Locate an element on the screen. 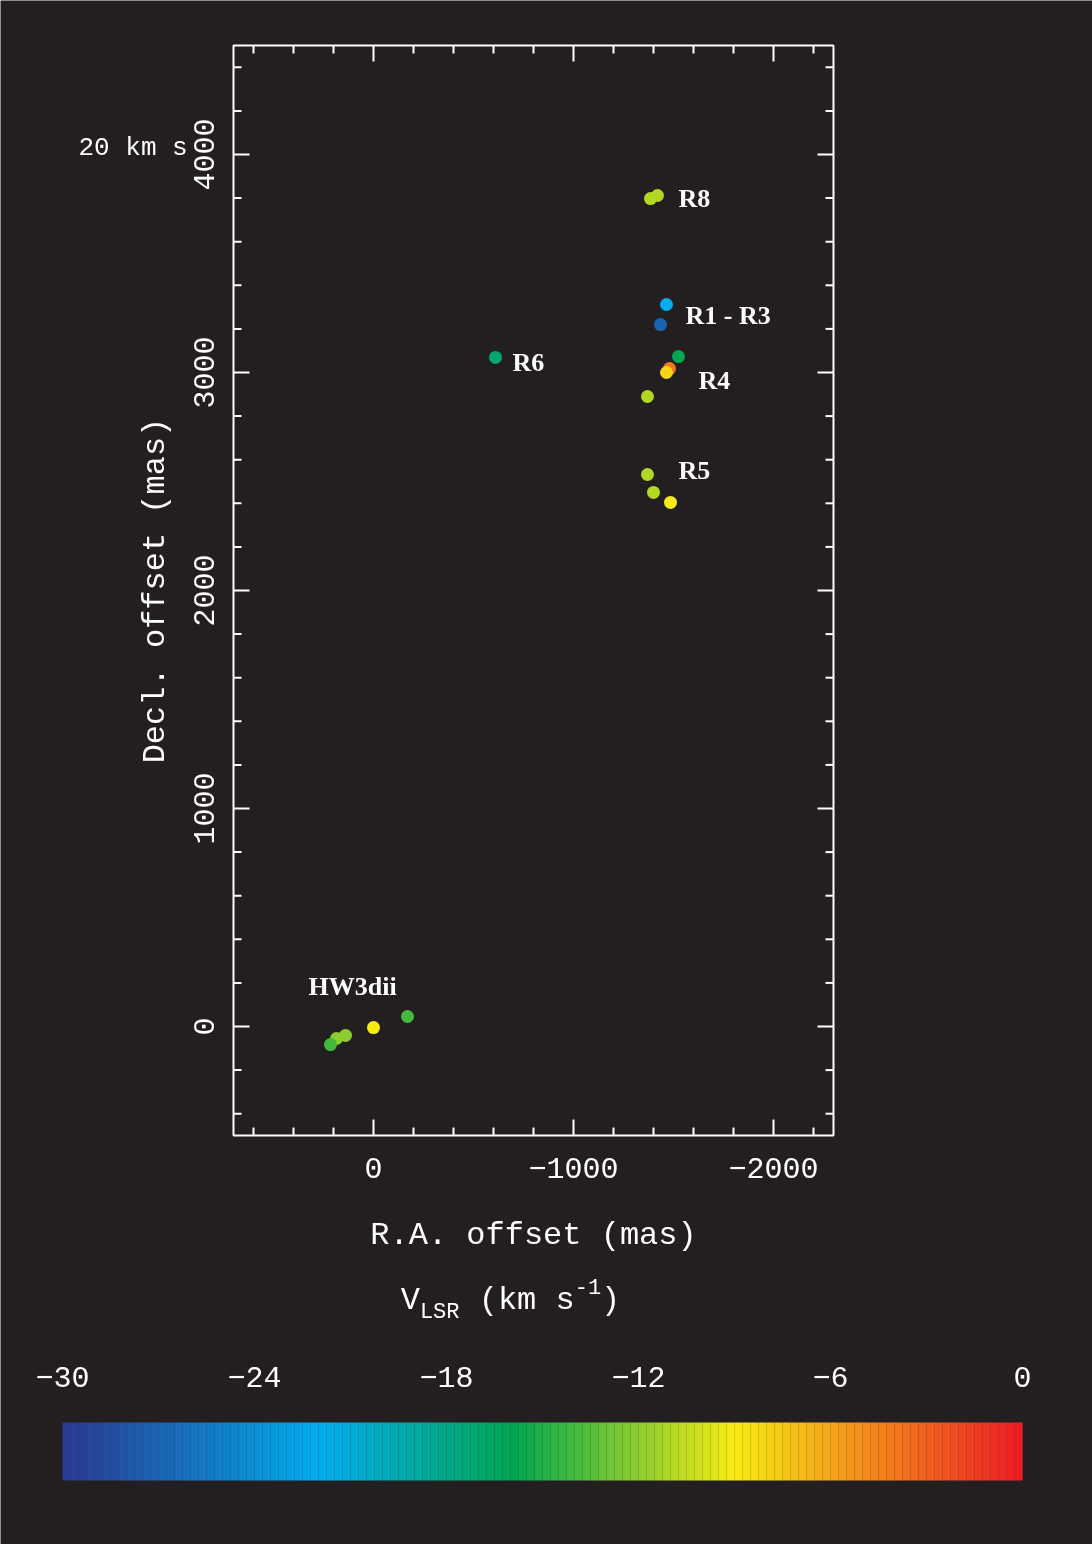  annotation: R1 - R3 is located at coordinates (728, 315).